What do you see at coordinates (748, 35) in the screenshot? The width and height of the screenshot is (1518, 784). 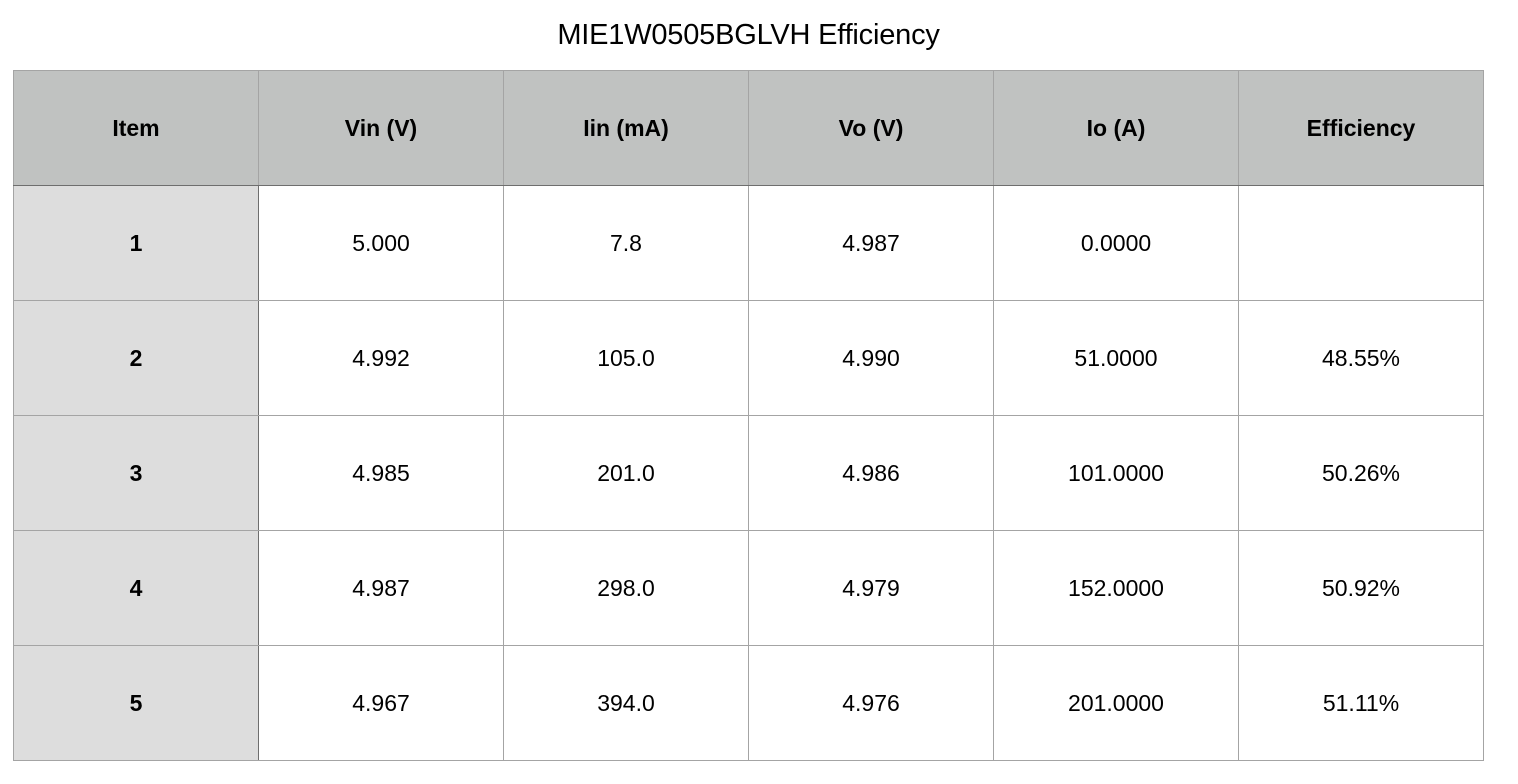 I see `table-title: MIE1W0505BGLVH Efficiency` at bounding box center [748, 35].